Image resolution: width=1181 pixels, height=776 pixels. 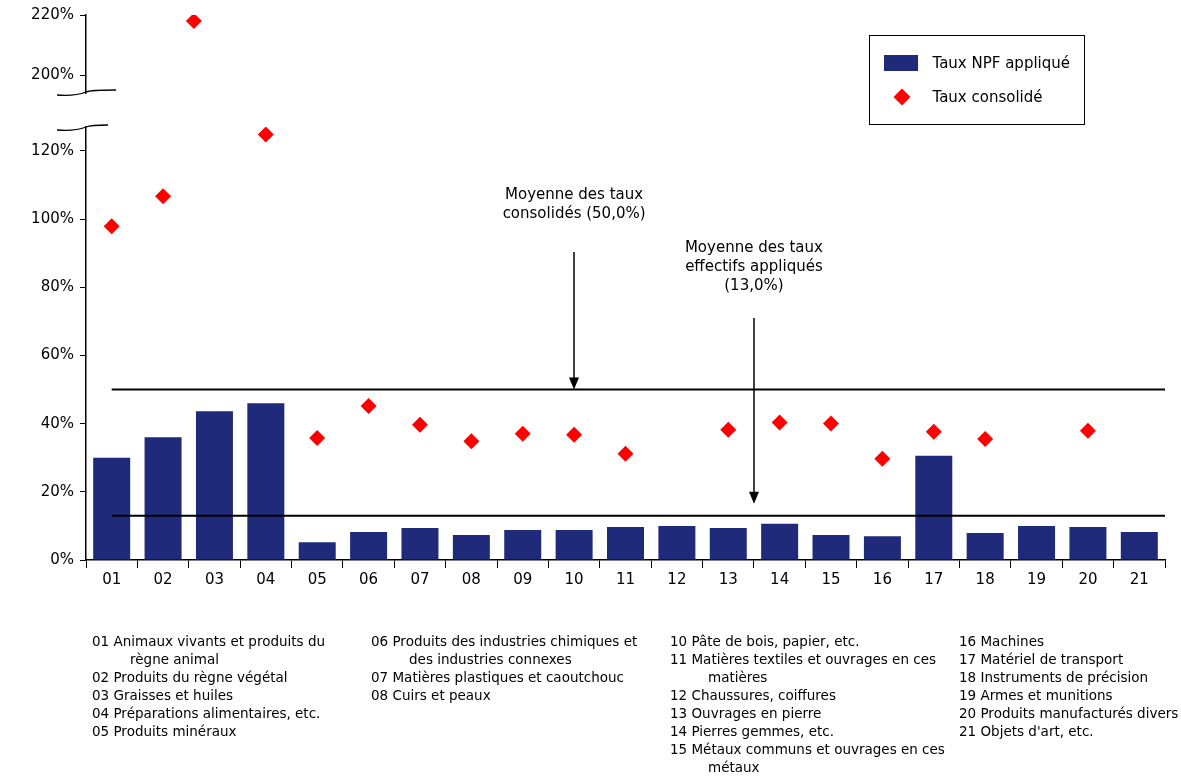 I want to click on y-tick-label: 80%, so click(x=57, y=286).